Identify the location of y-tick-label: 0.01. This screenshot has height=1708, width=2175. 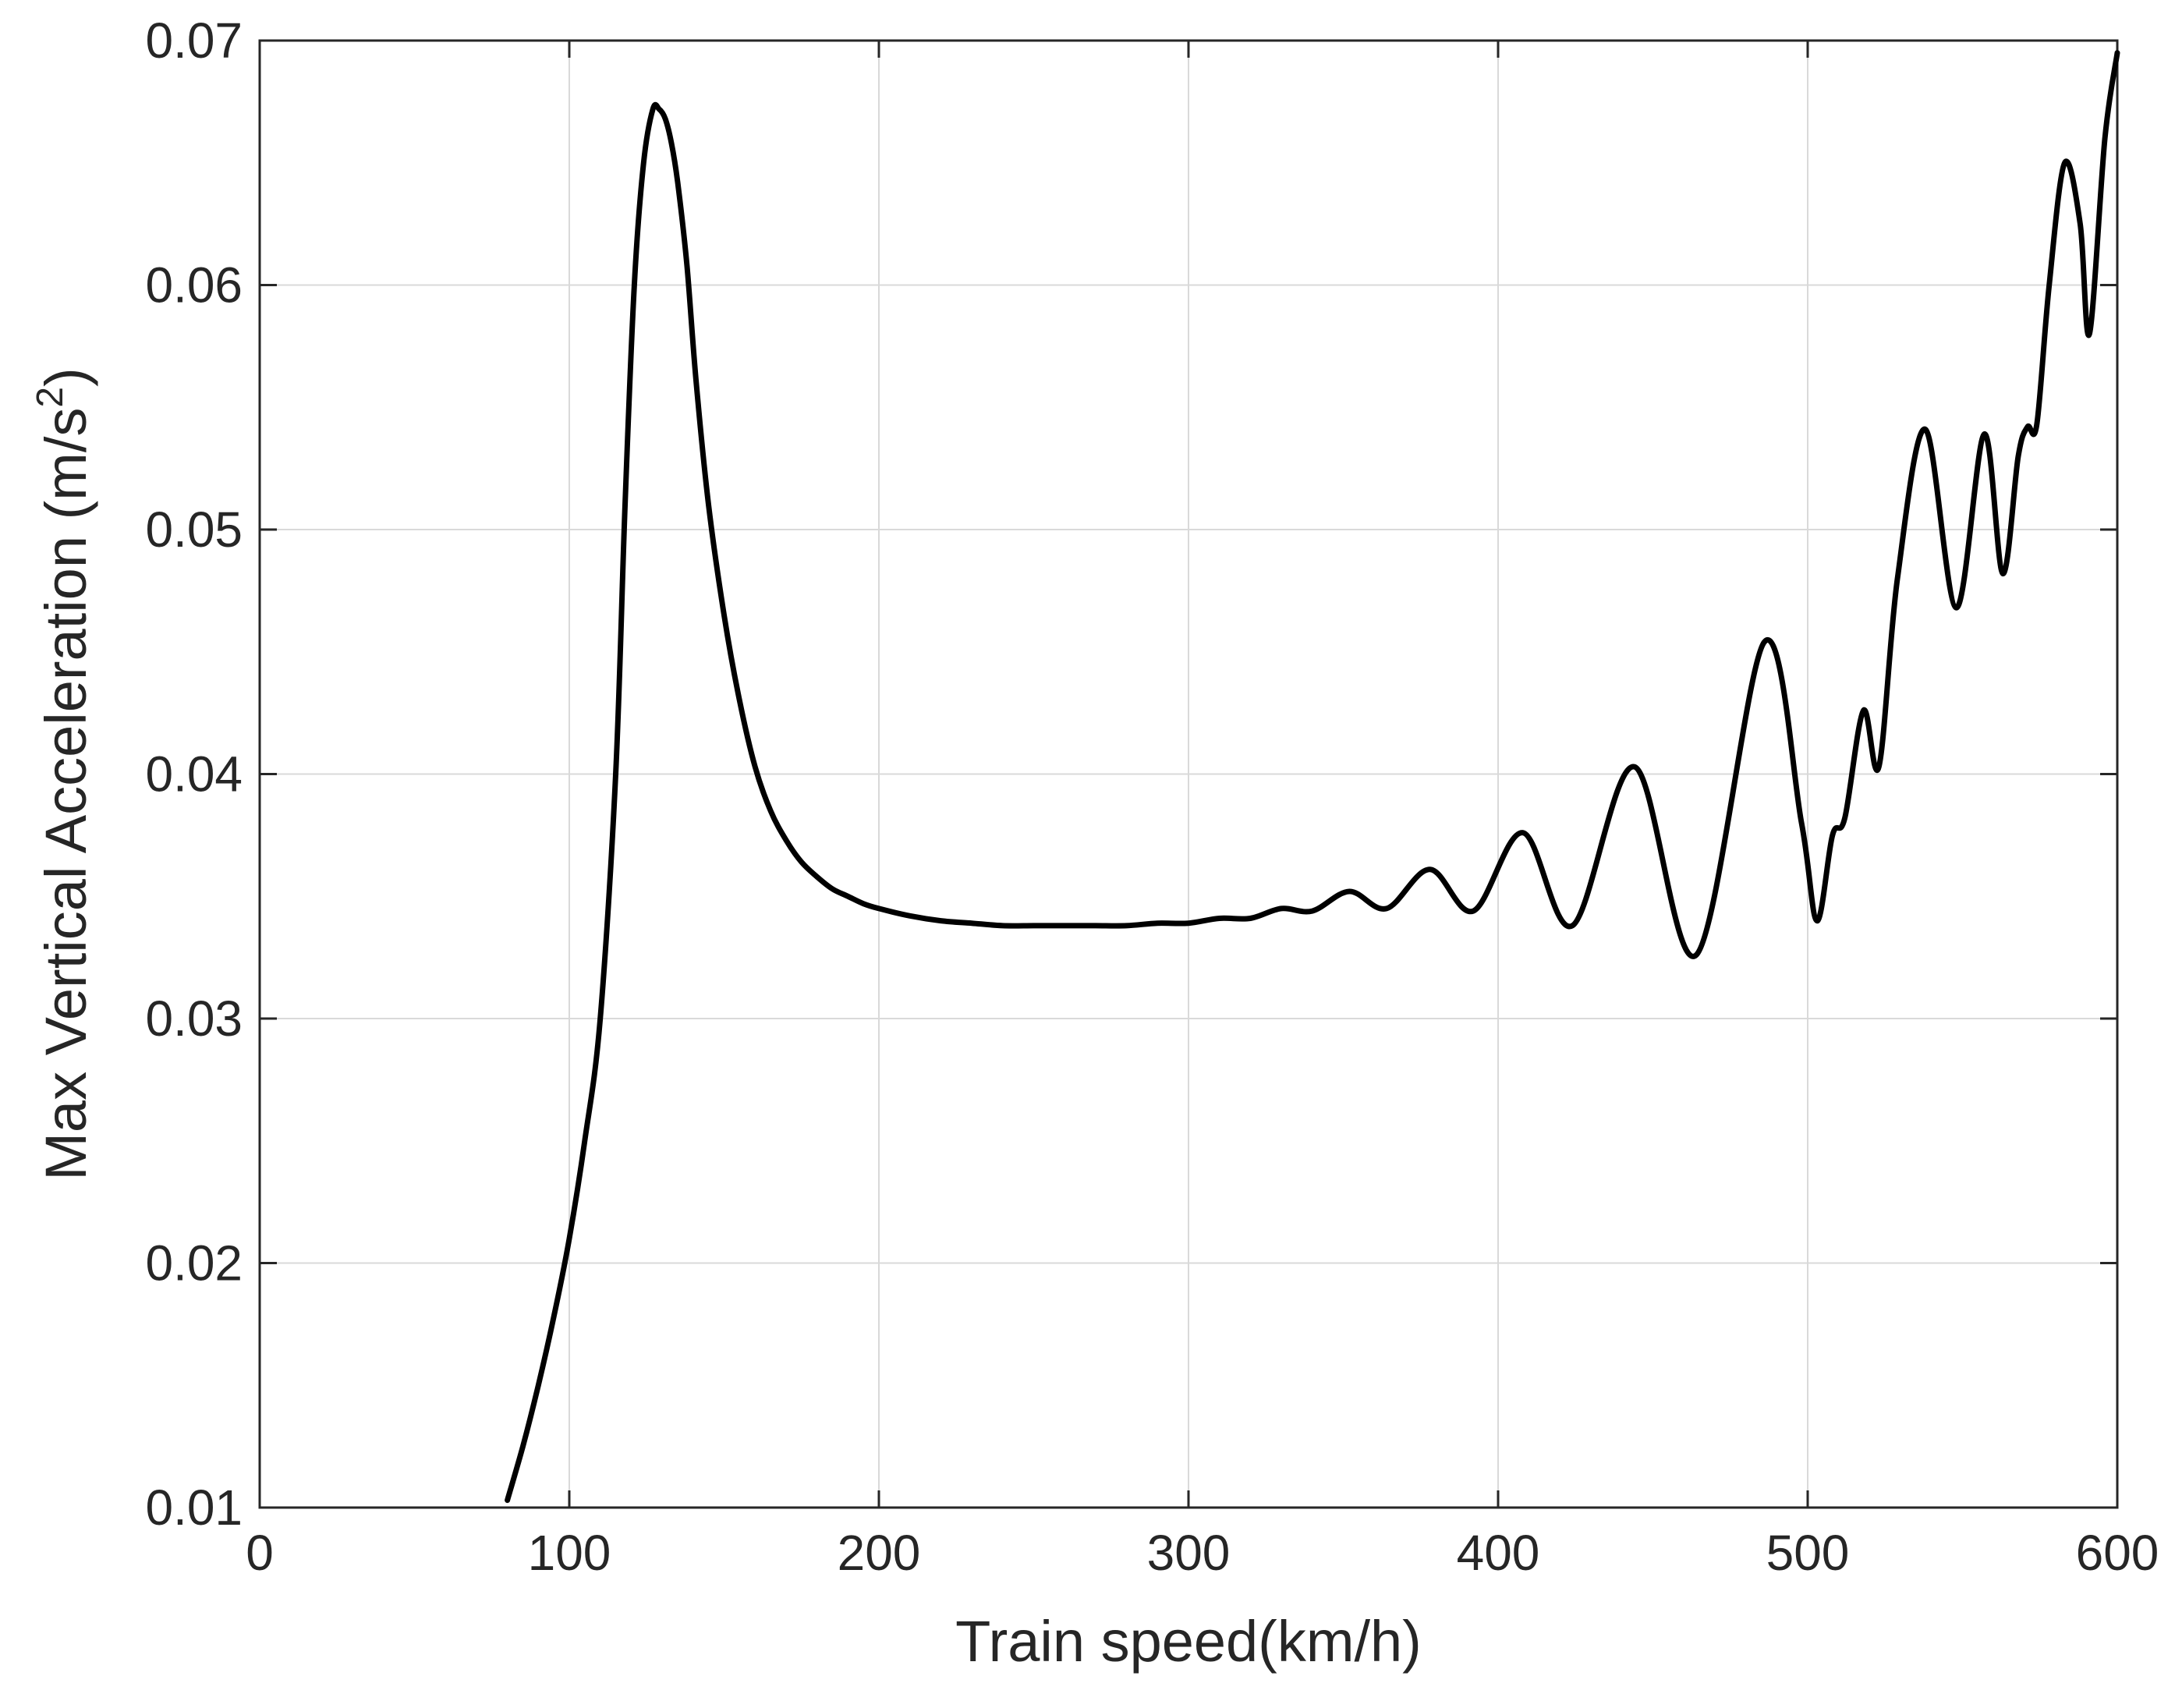
(194, 1507).